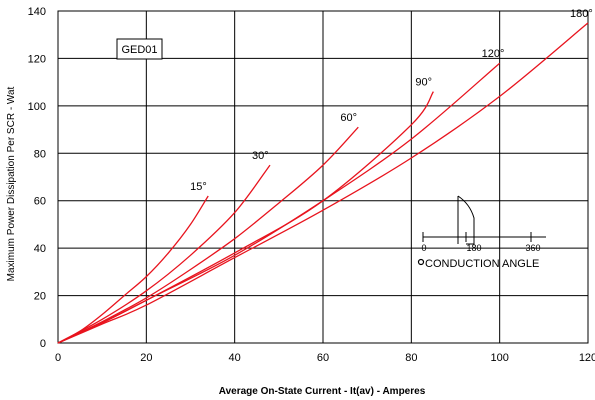  Describe the element at coordinates (37, 107) in the screenshot. I see `y-tick-label: 100` at that location.